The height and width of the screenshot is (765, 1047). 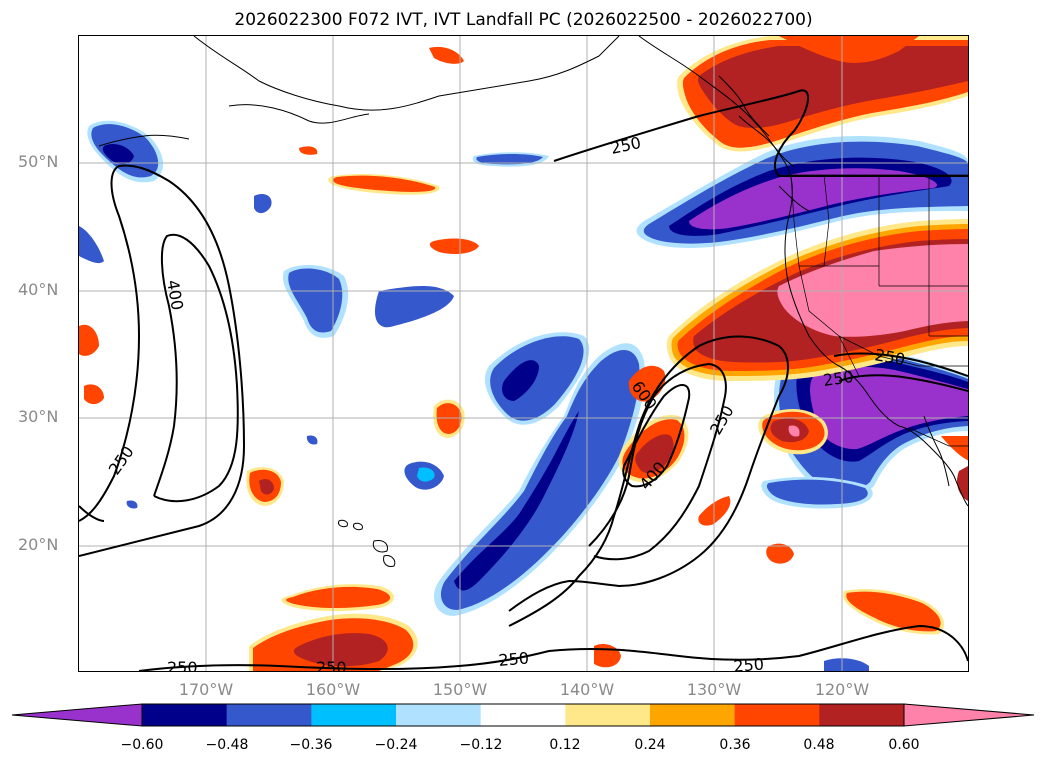 What do you see at coordinates (227, 745) in the screenshot?
I see `colorbar-tick-neg048: −0.48` at bounding box center [227, 745].